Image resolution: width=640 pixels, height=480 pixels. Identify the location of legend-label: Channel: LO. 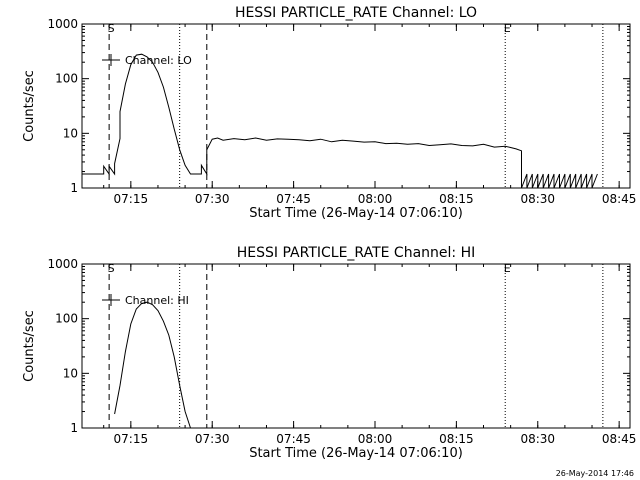
(158, 60).